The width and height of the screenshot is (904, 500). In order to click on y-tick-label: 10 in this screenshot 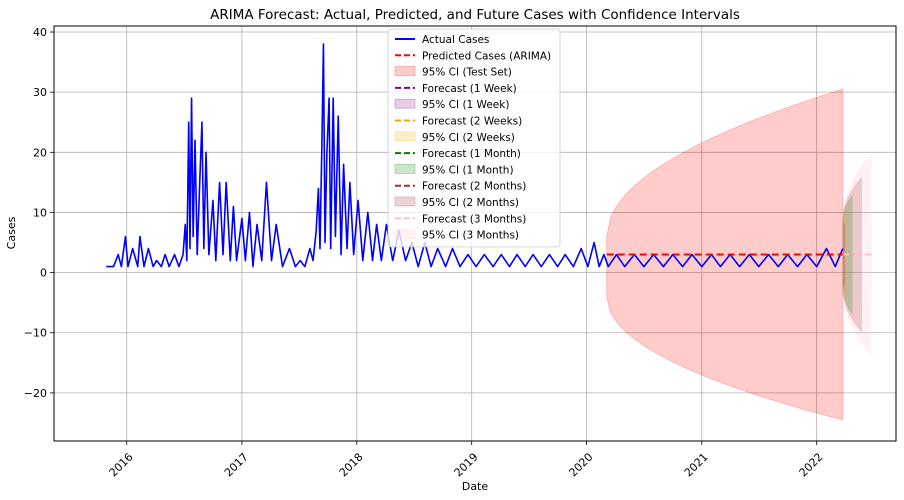, I will do `click(40, 212)`.